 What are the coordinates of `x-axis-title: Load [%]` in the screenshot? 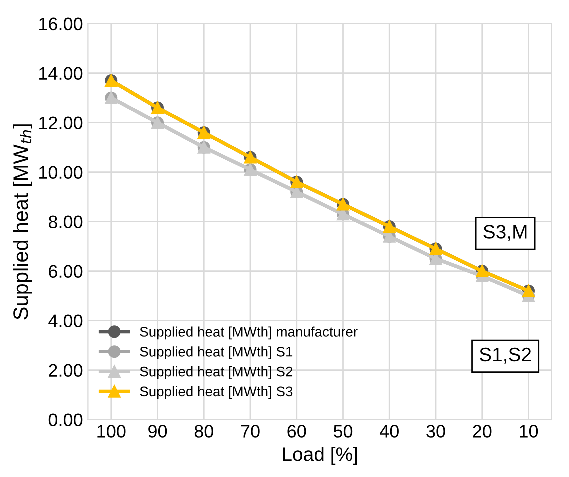 It's located at (320, 456).